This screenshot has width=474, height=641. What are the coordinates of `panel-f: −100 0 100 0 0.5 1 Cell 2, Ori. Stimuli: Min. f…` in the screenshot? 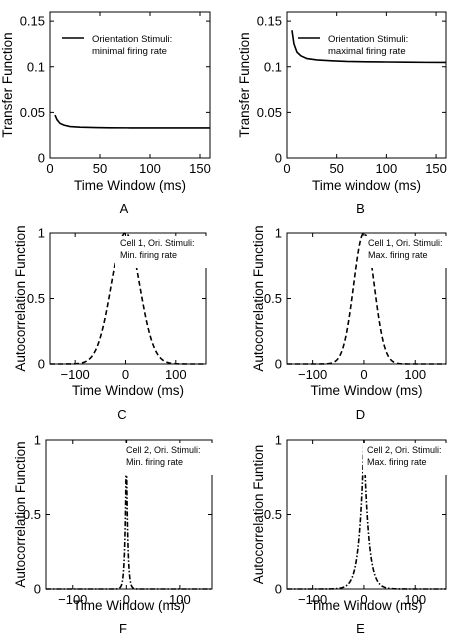 It's located at (113, 534).